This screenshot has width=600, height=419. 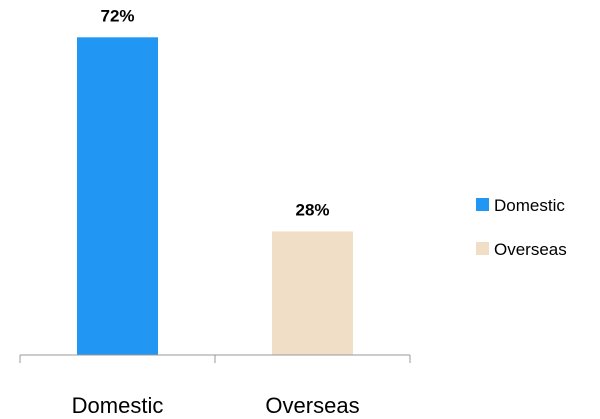 What do you see at coordinates (529, 205) in the screenshot?
I see `legend-label-domestic: Domestic` at bounding box center [529, 205].